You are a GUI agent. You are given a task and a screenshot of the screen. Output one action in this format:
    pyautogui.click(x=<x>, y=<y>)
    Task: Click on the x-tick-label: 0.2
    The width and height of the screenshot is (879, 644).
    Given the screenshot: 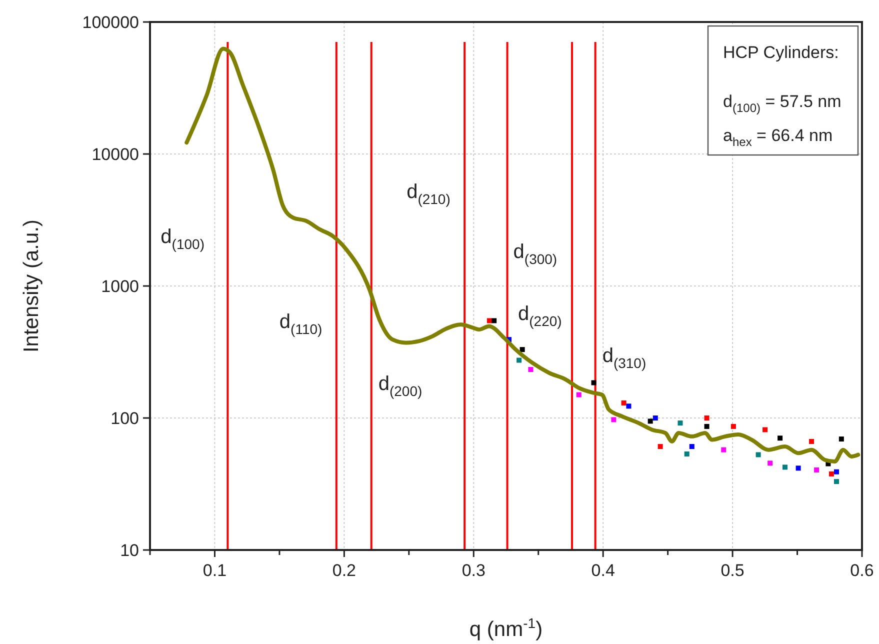 What is the action you would take?
    pyautogui.click(x=344, y=570)
    